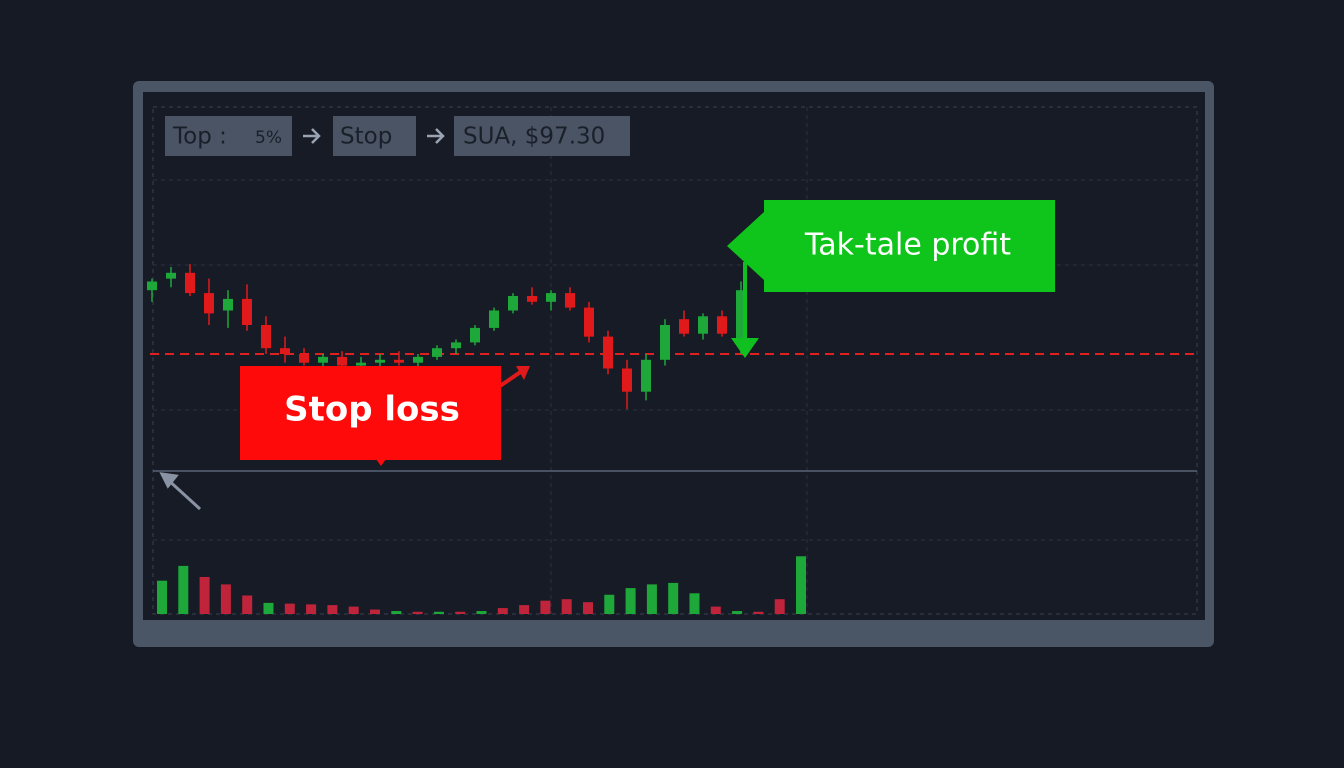 The width and height of the screenshot is (1344, 768). I want to click on toolbar-label: SUA, $97.30, so click(534, 137).